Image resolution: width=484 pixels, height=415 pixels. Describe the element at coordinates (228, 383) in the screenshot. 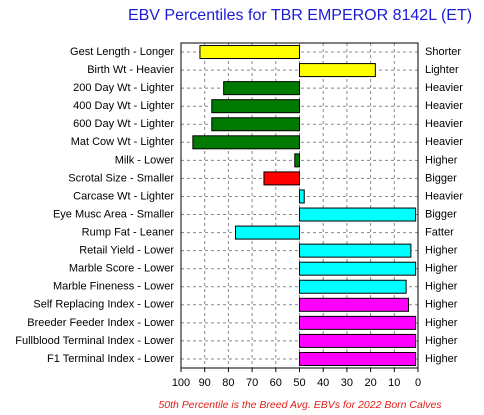

I see `x-tick-label: 80` at that location.